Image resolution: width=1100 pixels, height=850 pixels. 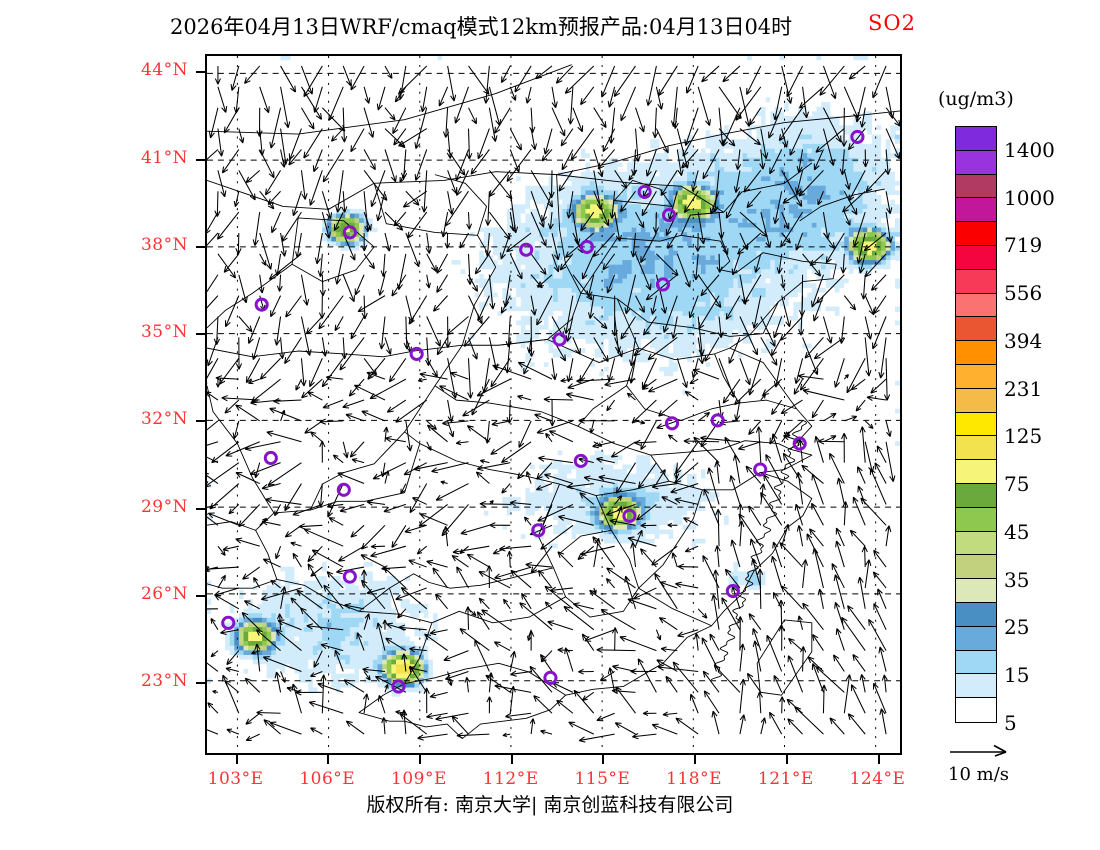 What do you see at coordinates (164, 70) in the screenshot?
I see `y-axis-label-0: 44°N` at bounding box center [164, 70].